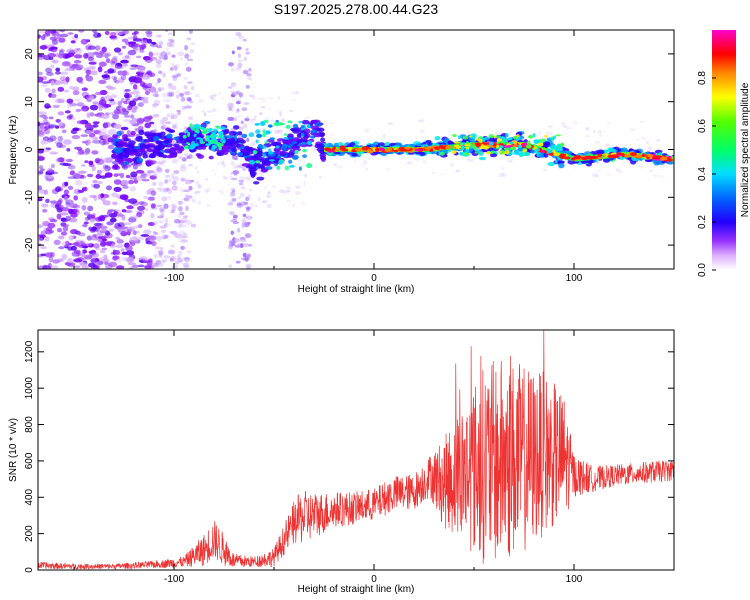 This screenshot has width=750, height=600. I want to click on snr-ytick-label: 400, so click(29, 496).